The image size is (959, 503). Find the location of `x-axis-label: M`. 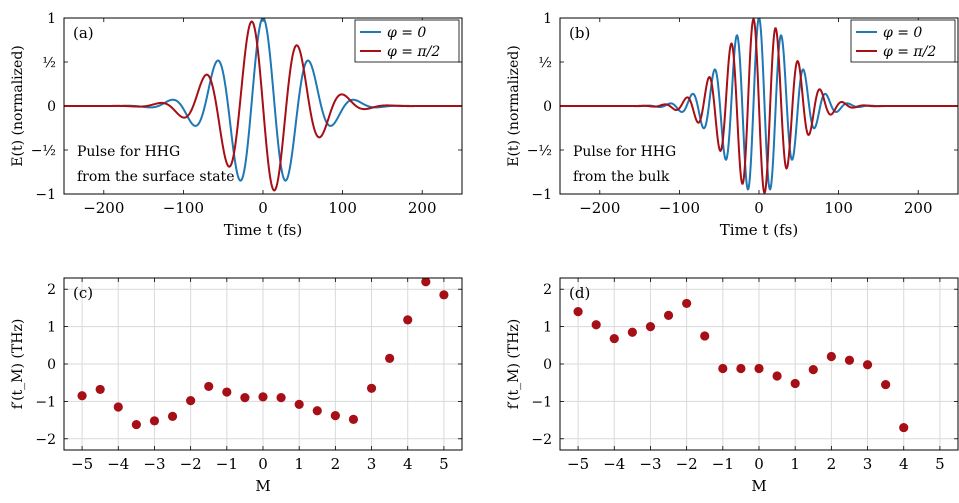

x-axis-label: M is located at coordinates (262, 486).